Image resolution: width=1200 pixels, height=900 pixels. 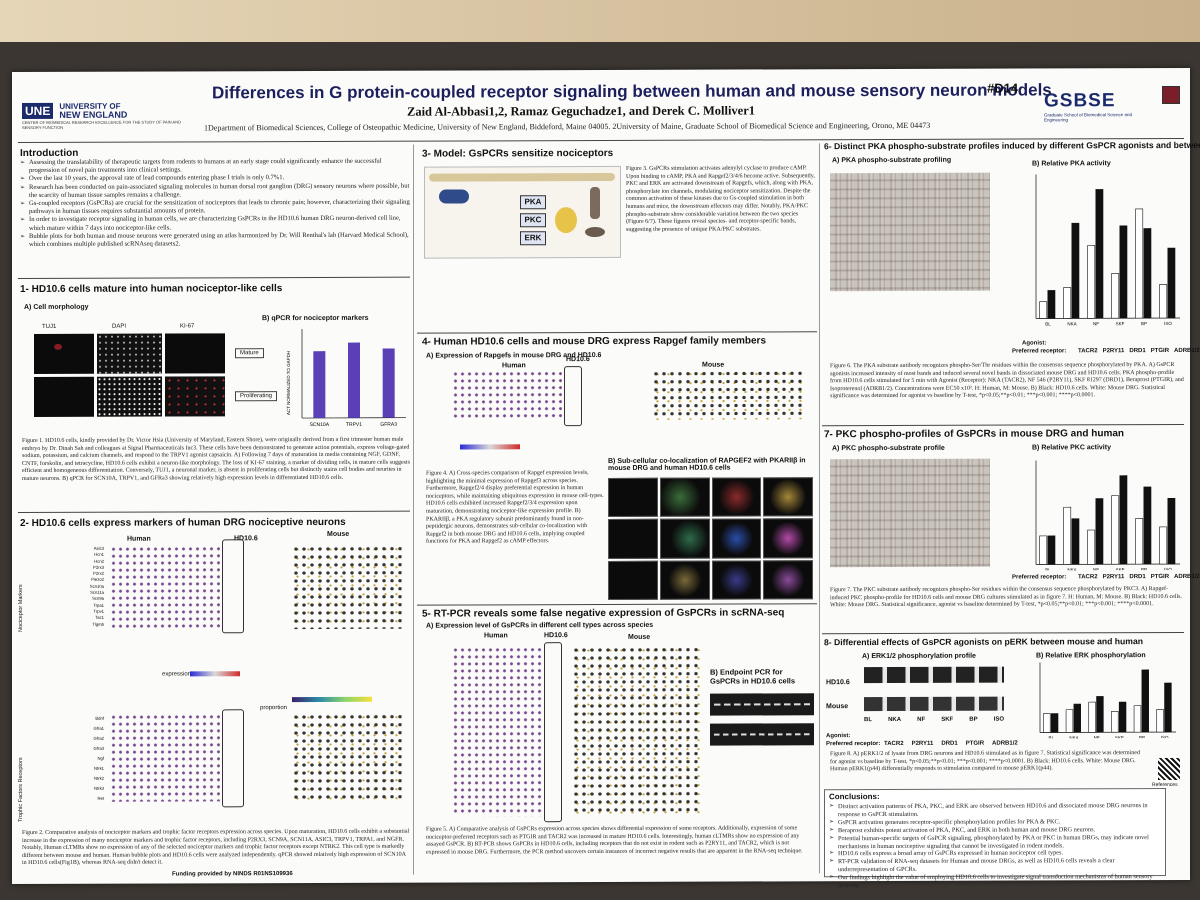 I want to click on s2-mouse-label: Mouse, so click(x=338, y=534).